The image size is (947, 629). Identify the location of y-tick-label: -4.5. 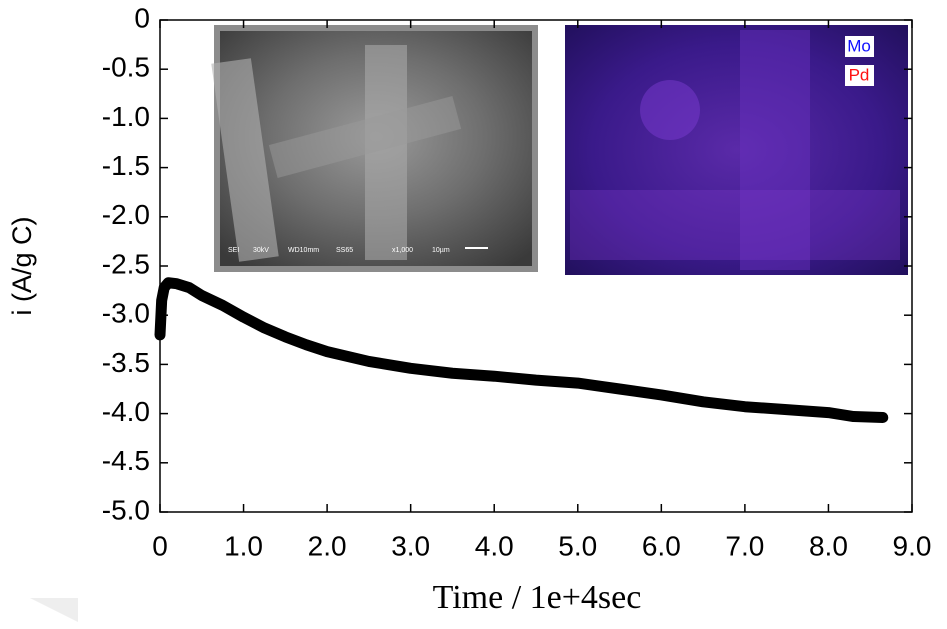
(126, 460).